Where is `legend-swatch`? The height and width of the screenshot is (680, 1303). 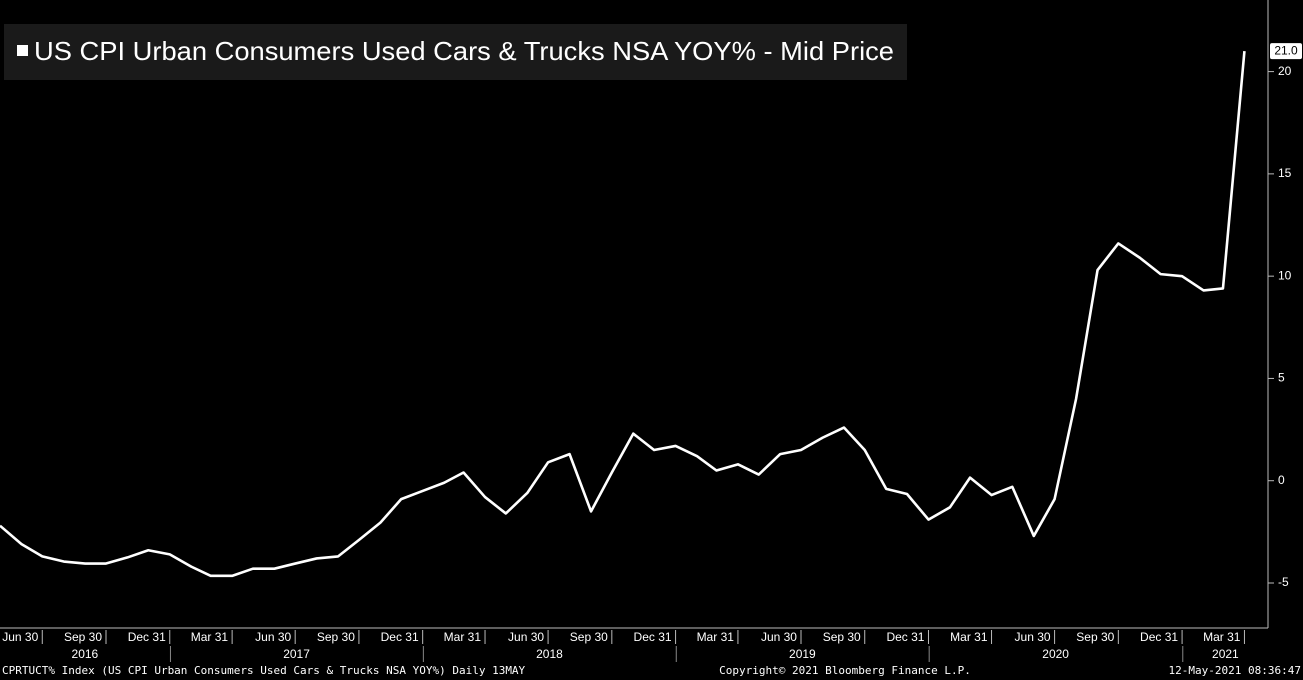 legend-swatch is located at coordinates (22, 50).